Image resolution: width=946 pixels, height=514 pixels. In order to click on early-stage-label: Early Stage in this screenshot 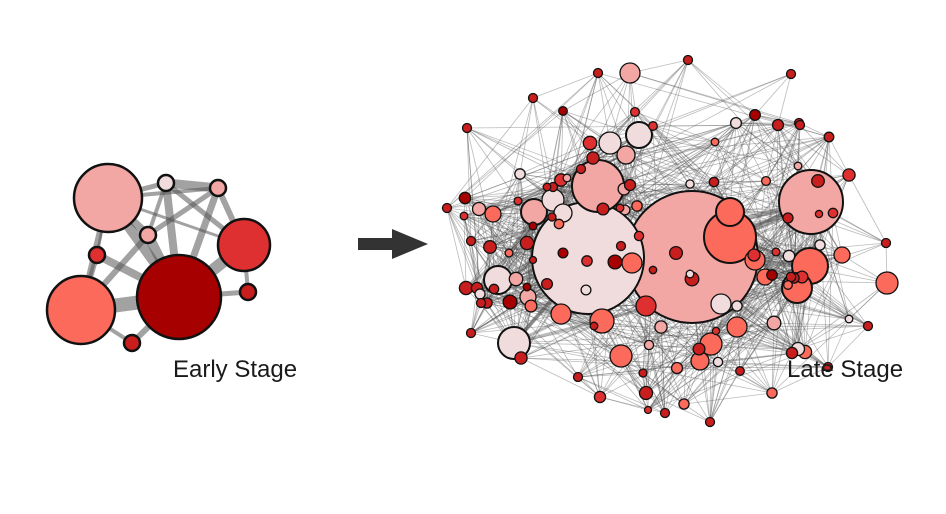, I will do `click(235, 369)`.